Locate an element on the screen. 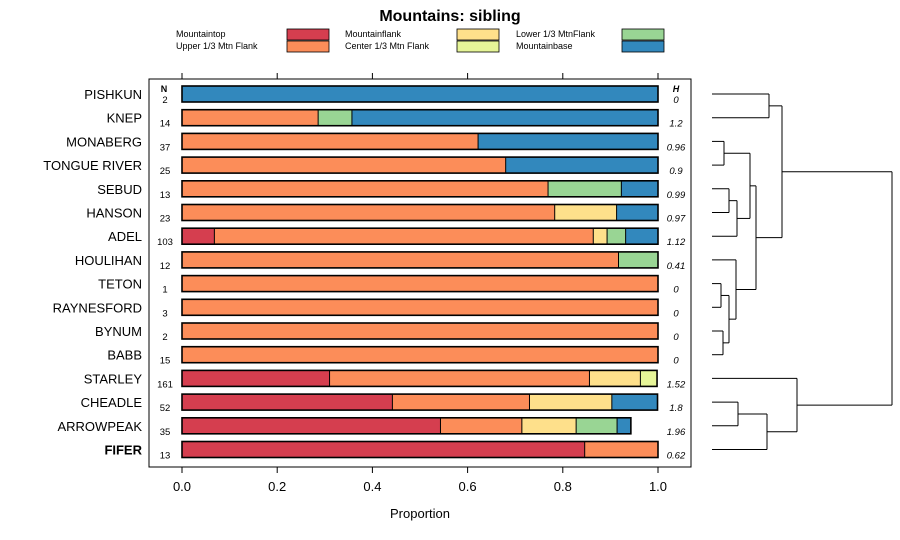 The height and width of the screenshot is (540, 900). bar-segment-arrowpeak-upper-1-3-mtn-flank is located at coordinates (481, 425).